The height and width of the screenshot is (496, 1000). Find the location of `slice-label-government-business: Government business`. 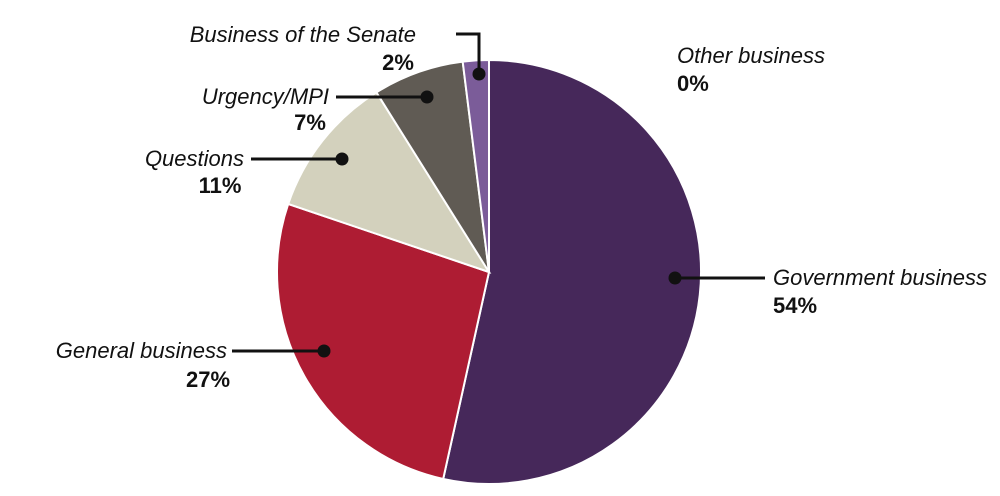

slice-label-government-business: Government business is located at coordinates (880, 277).